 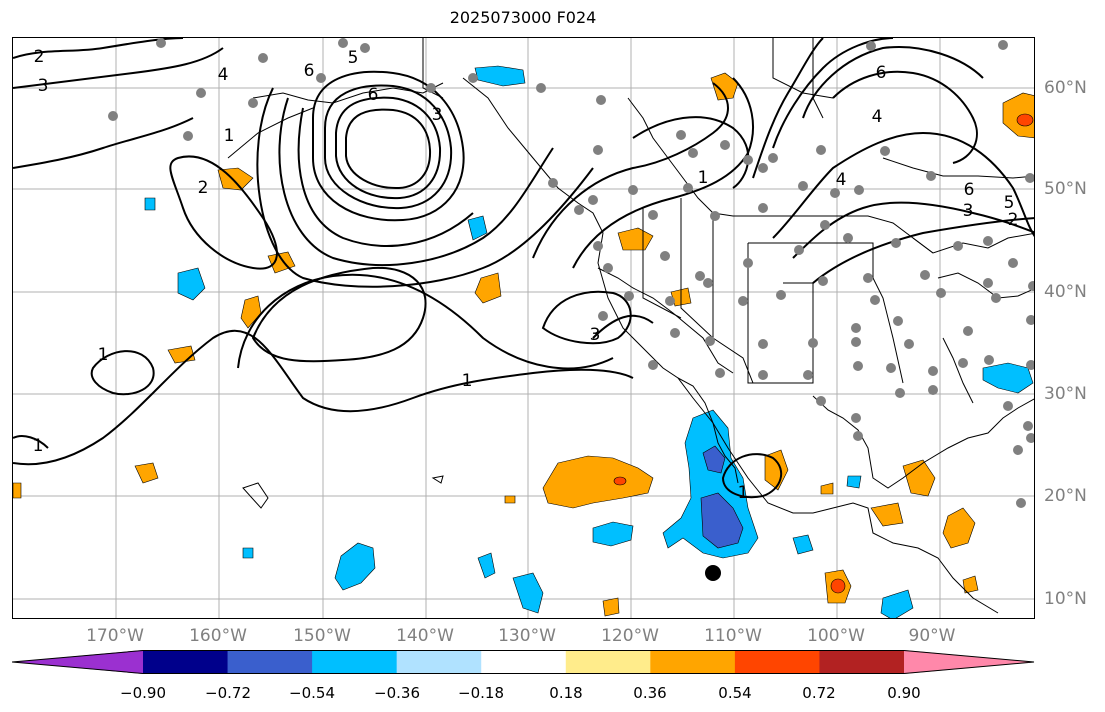 What do you see at coordinates (713, 573) in the screenshot?
I see `highlight-point-marker` at bounding box center [713, 573].